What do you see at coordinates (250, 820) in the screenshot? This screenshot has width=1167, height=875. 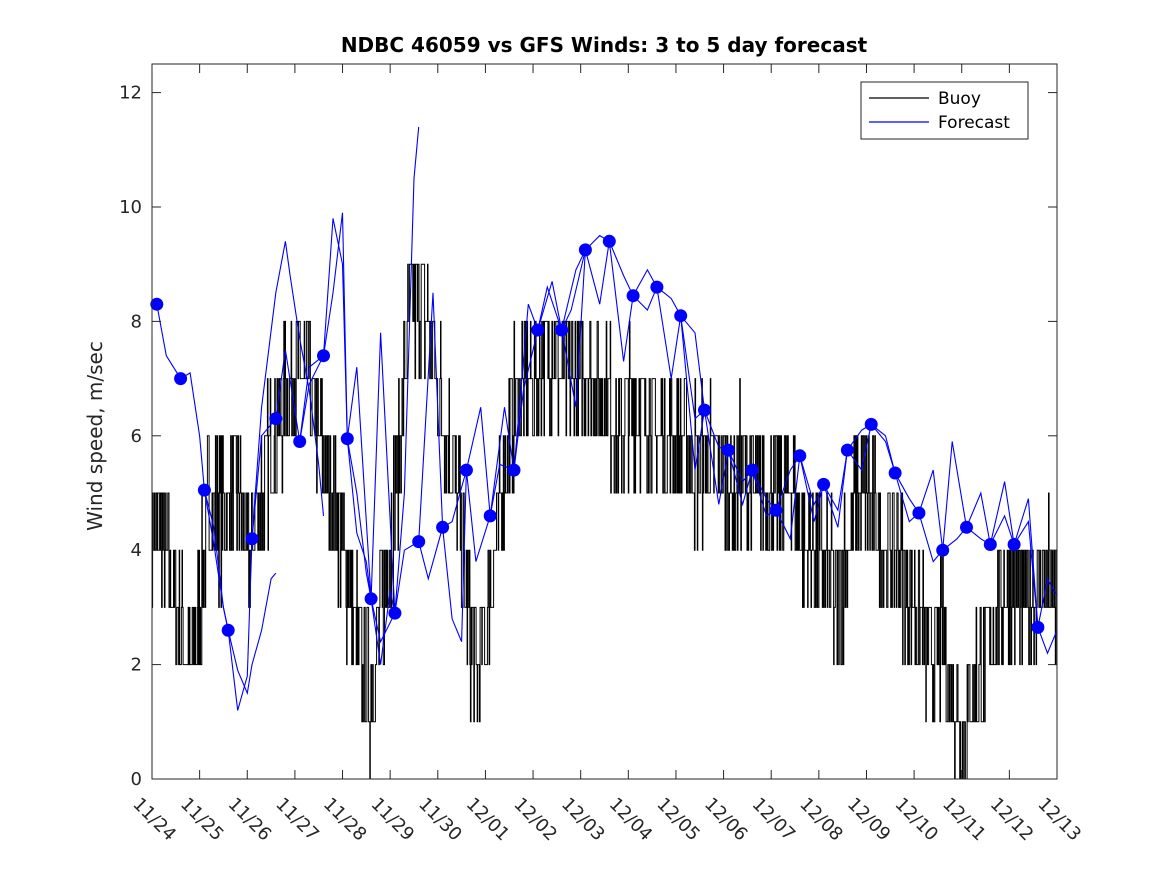 I see `x-tick-label: 11/26` at bounding box center [250, 820].